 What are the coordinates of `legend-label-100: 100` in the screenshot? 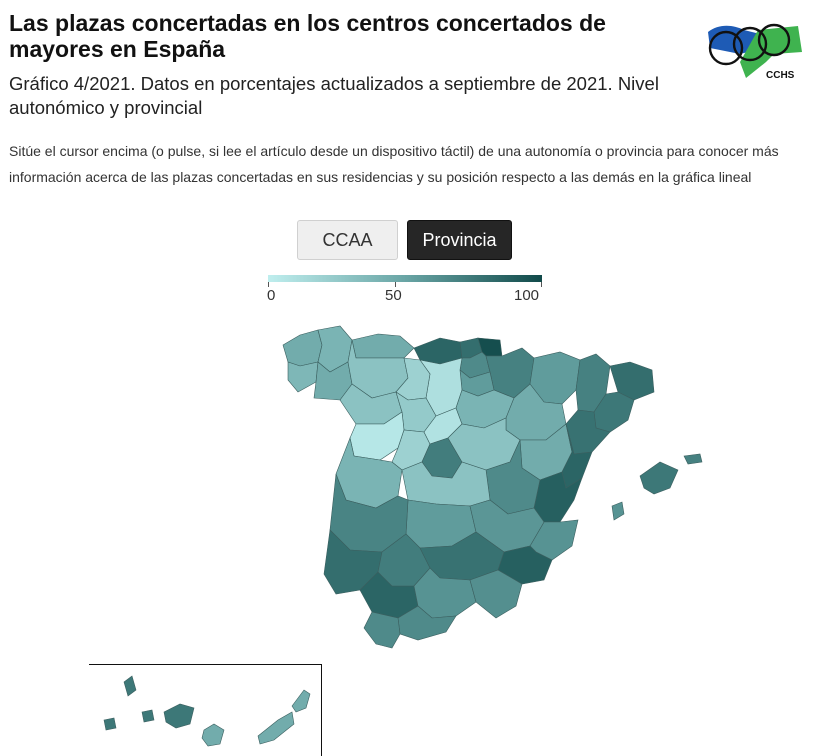 It's located at (527, 295).